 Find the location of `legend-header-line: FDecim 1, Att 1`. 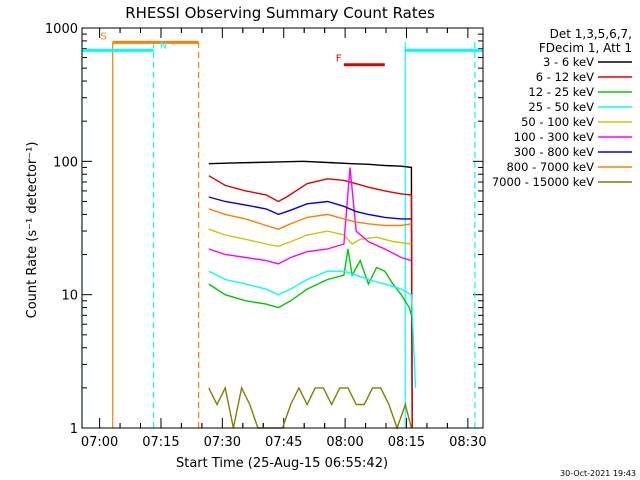

legend-header-line: FDecim 1, Att 1 is located at coordinates (585, 48).